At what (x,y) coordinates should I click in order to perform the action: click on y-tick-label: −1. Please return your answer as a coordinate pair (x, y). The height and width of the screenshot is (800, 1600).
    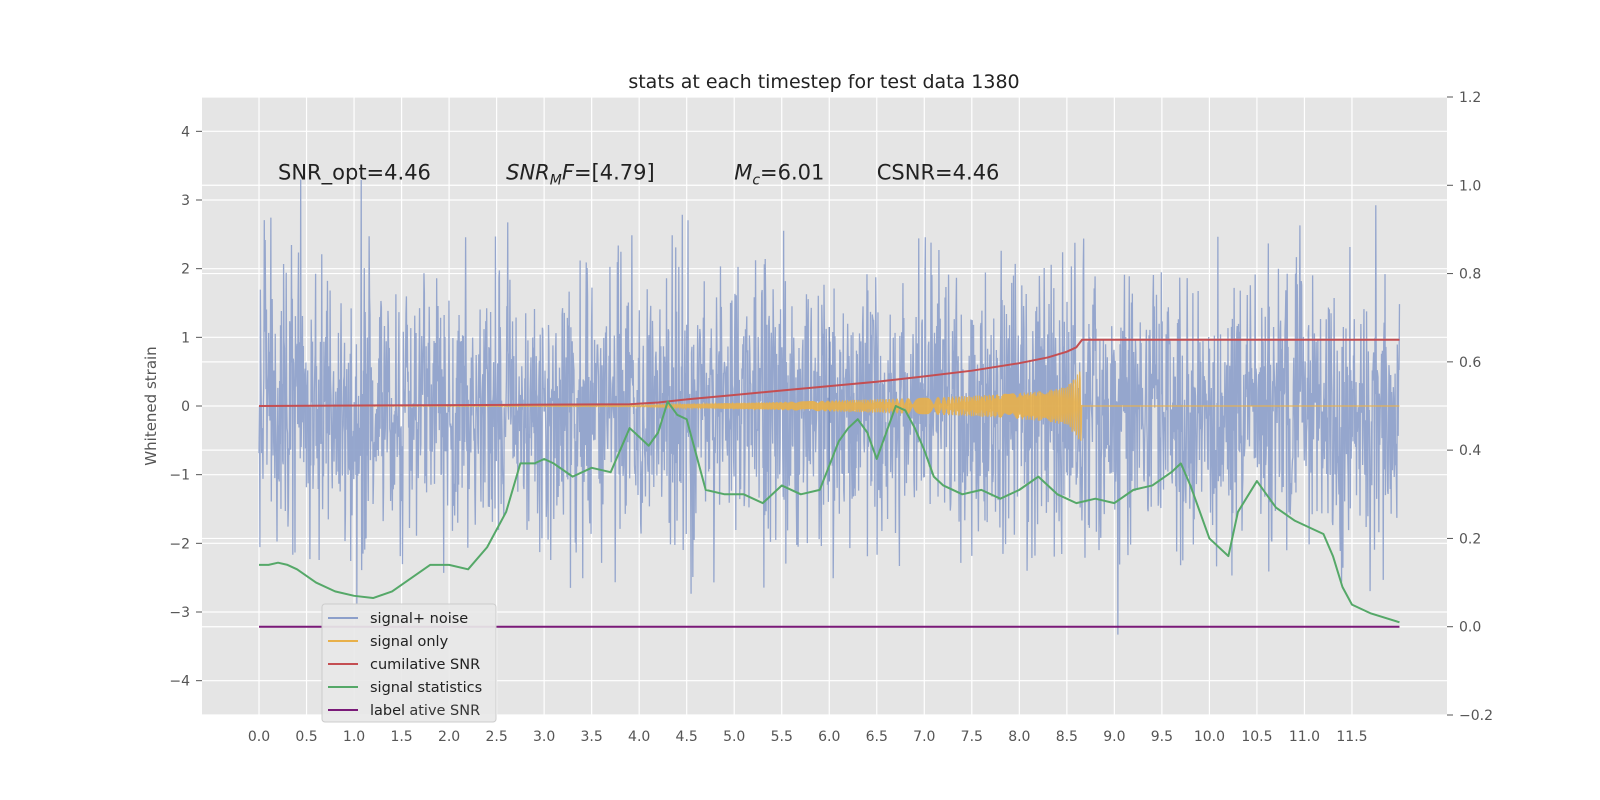
    Looking at the image, I should click on (179, 476).